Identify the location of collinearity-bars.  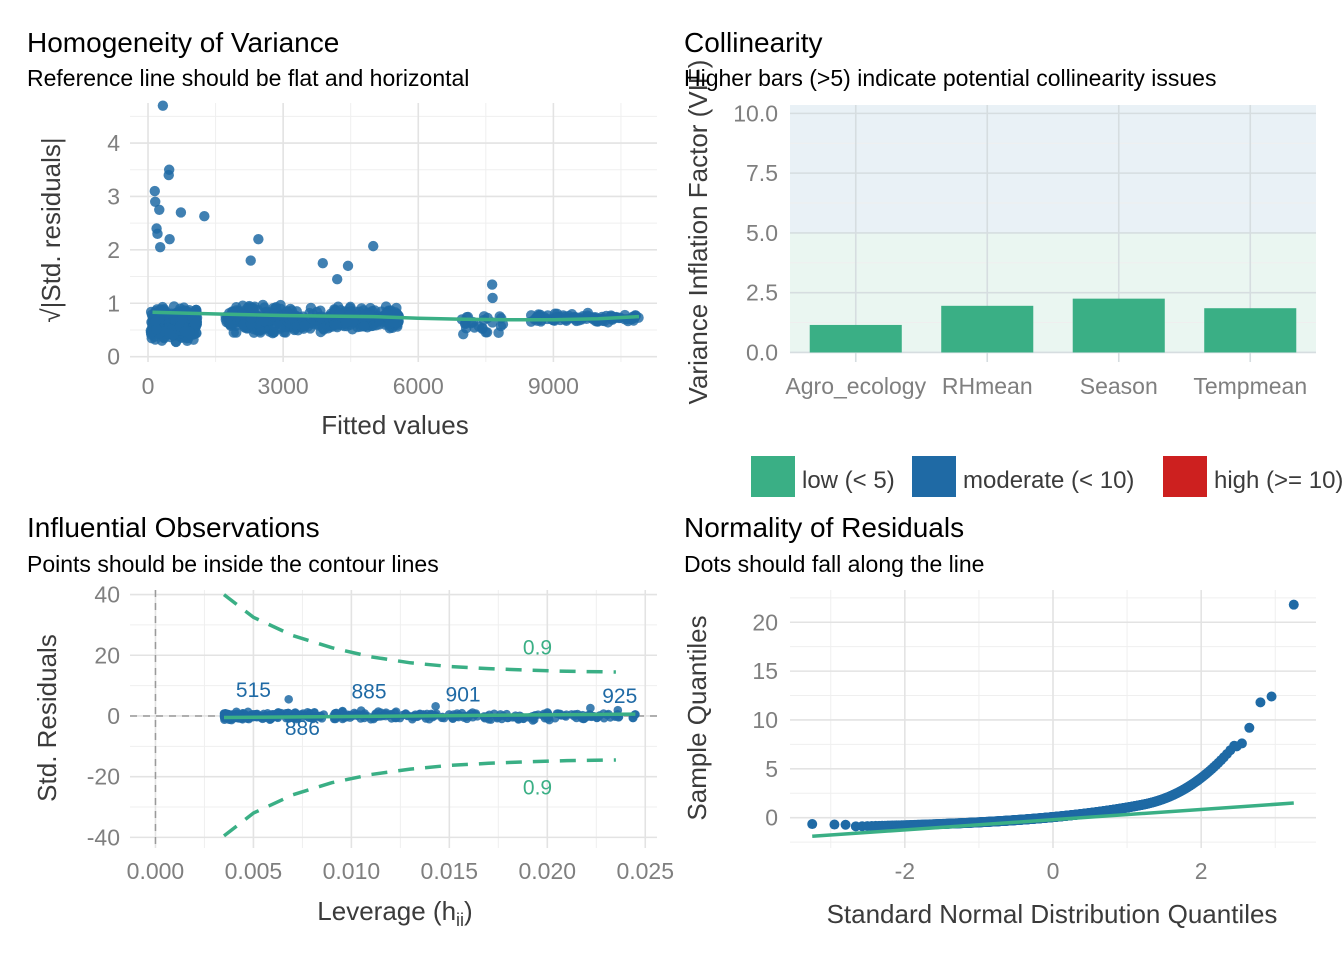
(1053, 325).